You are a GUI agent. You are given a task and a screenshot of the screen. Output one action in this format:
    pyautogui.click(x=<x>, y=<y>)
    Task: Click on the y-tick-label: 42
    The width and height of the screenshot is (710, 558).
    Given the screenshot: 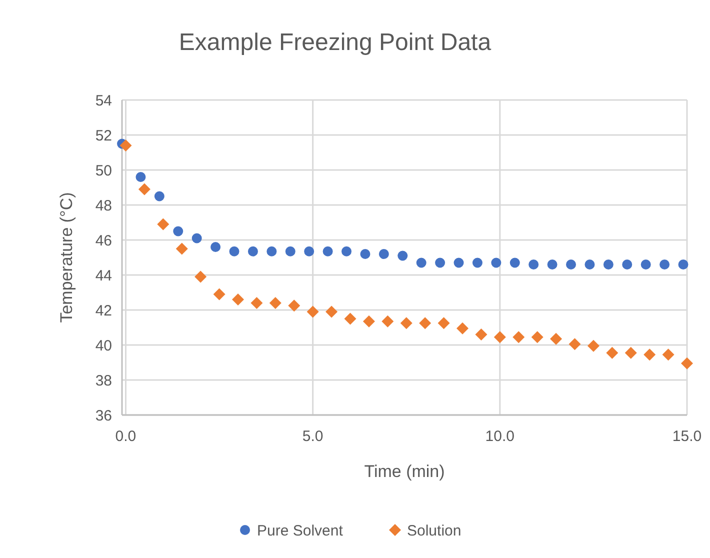 What is the action you would take?
    pyautogui.click(x=103, y=311)
    